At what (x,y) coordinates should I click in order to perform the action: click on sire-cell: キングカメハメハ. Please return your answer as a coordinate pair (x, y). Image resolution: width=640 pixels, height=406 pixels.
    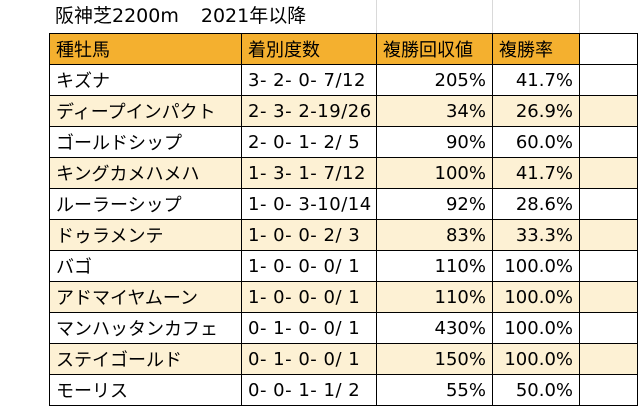
    Looking at the image, I should click on (145, 173).